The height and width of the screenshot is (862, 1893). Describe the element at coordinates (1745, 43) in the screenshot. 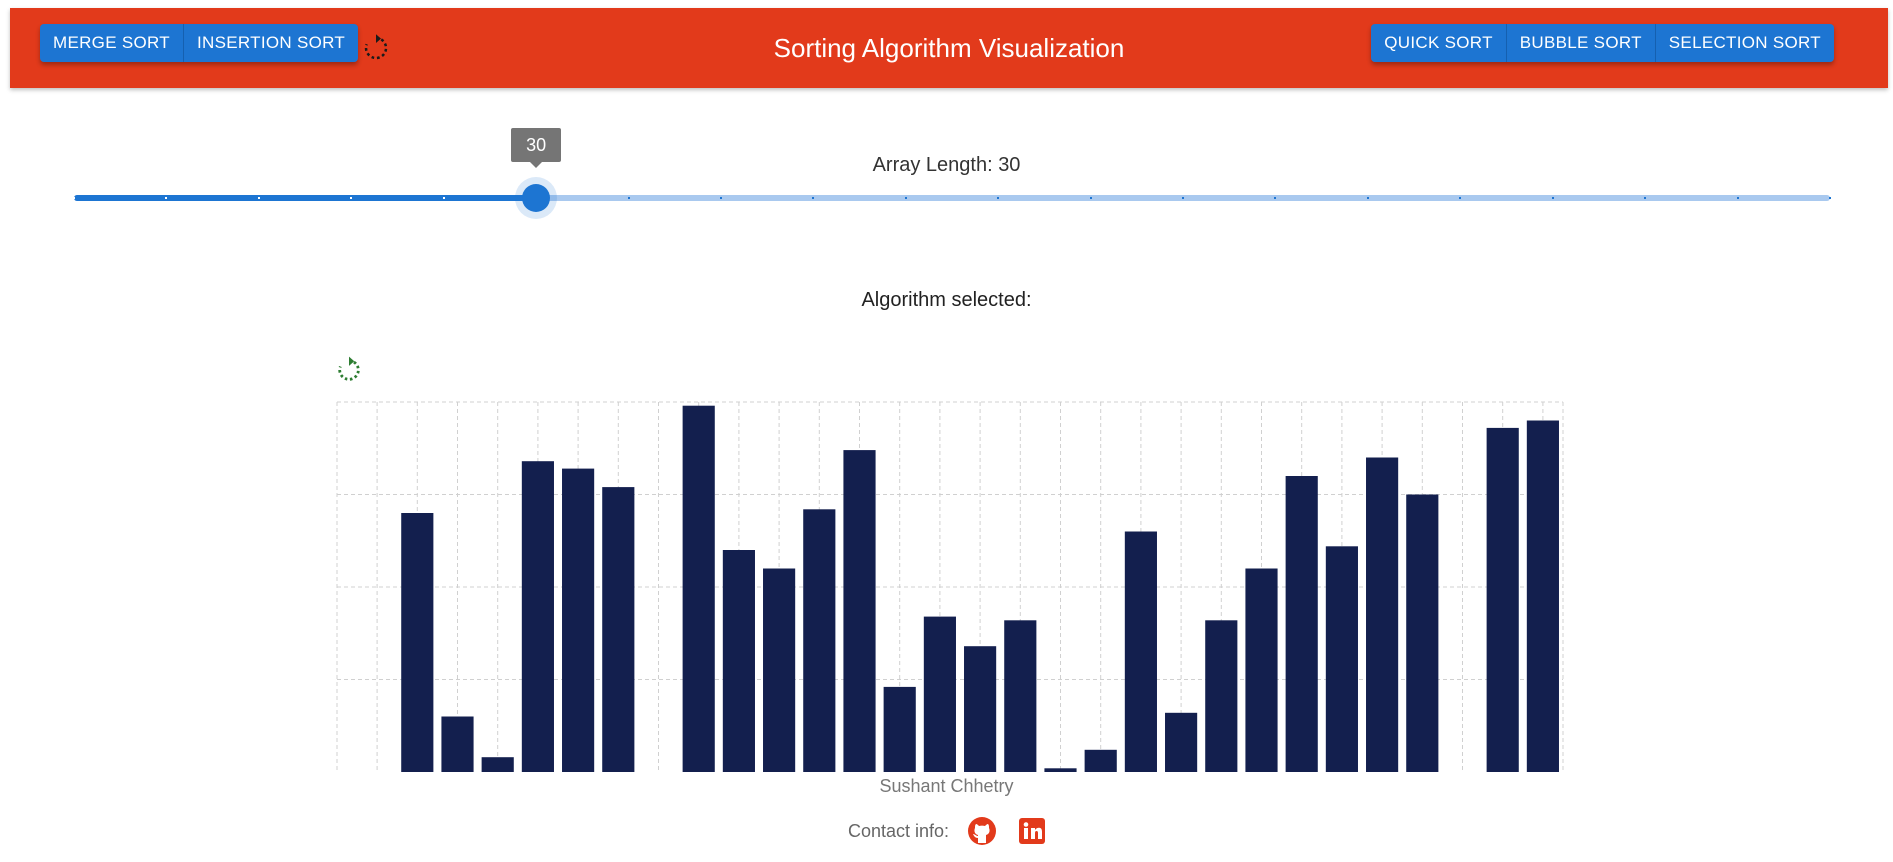

I see `selection-sort-button: SELECTION SORT` at that location.